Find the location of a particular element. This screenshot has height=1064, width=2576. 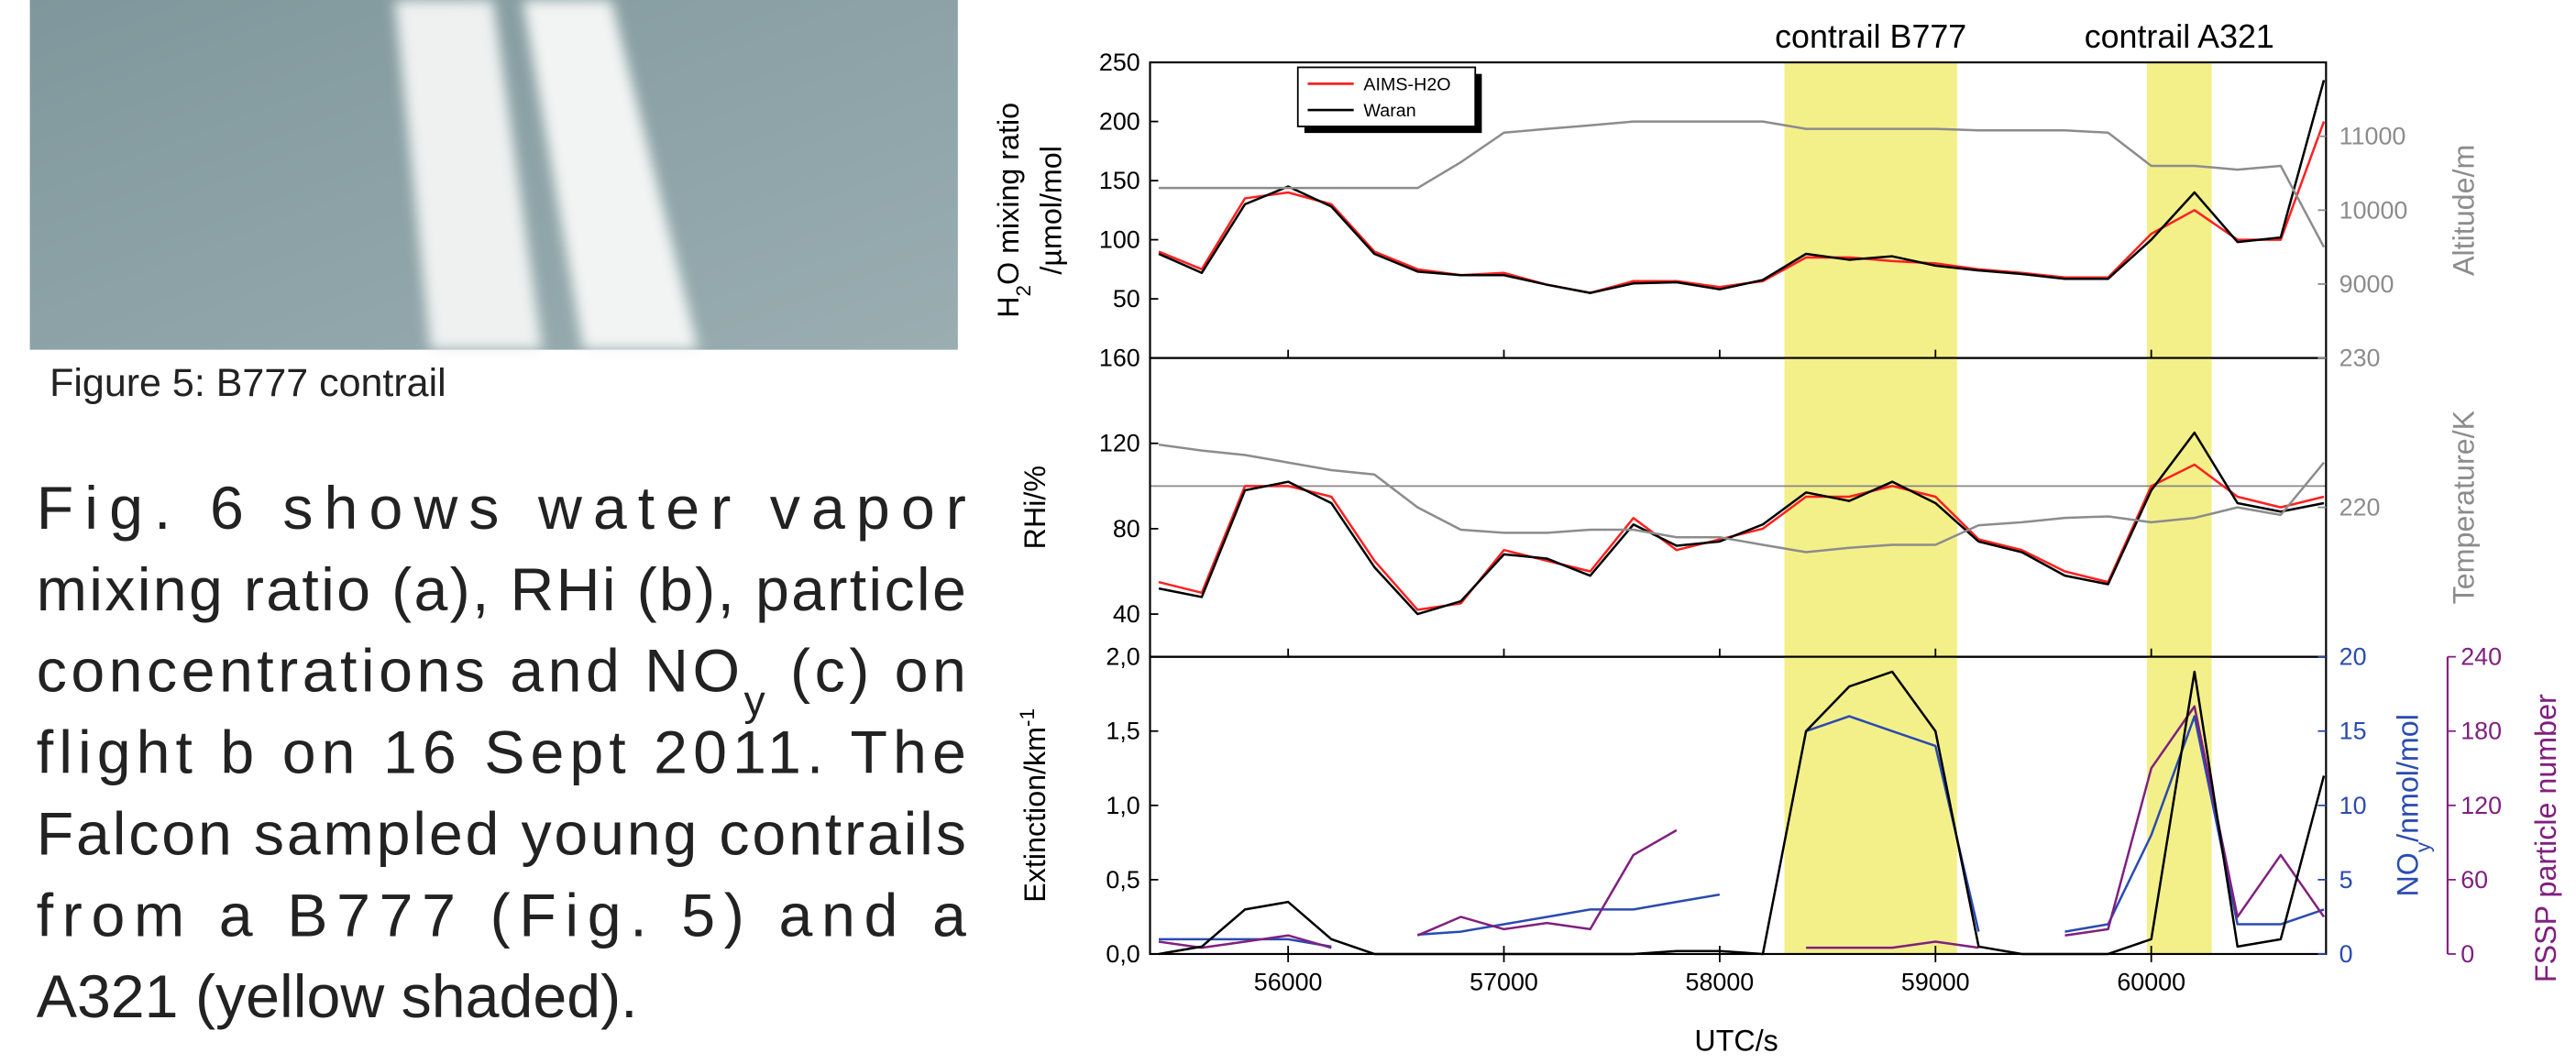

y-tick-label: 50 is located at coordinates (1126, 299).